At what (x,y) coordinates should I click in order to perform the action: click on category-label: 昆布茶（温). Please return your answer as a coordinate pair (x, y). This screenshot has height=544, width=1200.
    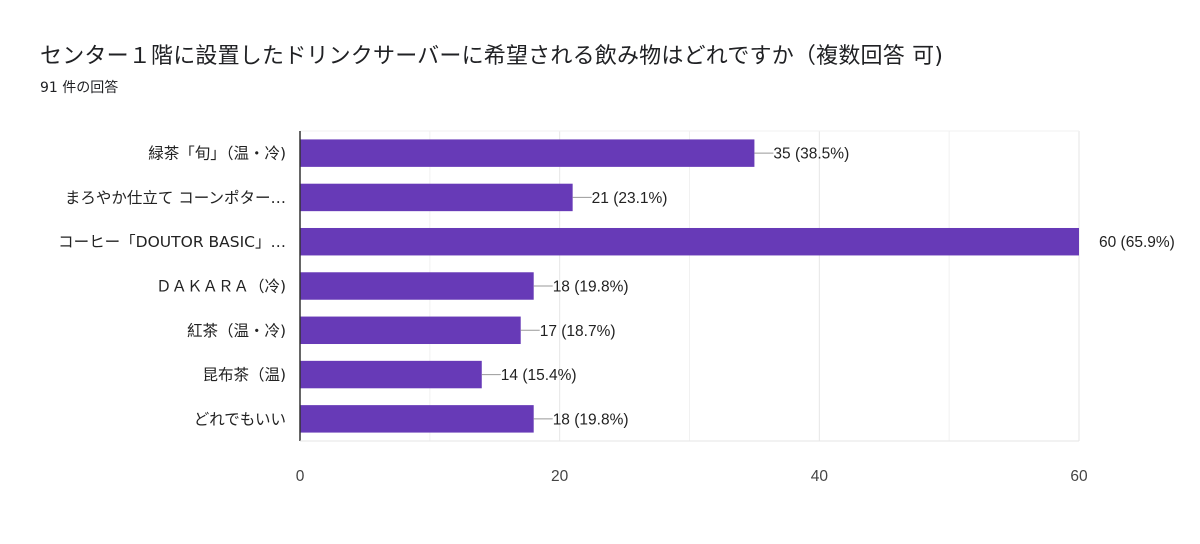
    Looking at the image, I should click on (244, 375).